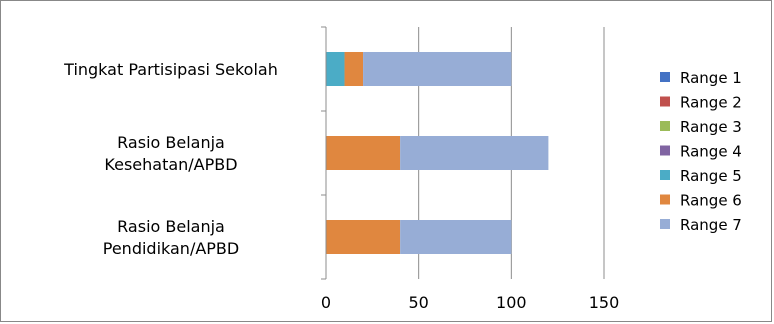 Image resolution: width=774 pixels, height=324 pixels. I want to click on category-label-line: Kesehatan/APBD, so click(170, 164).